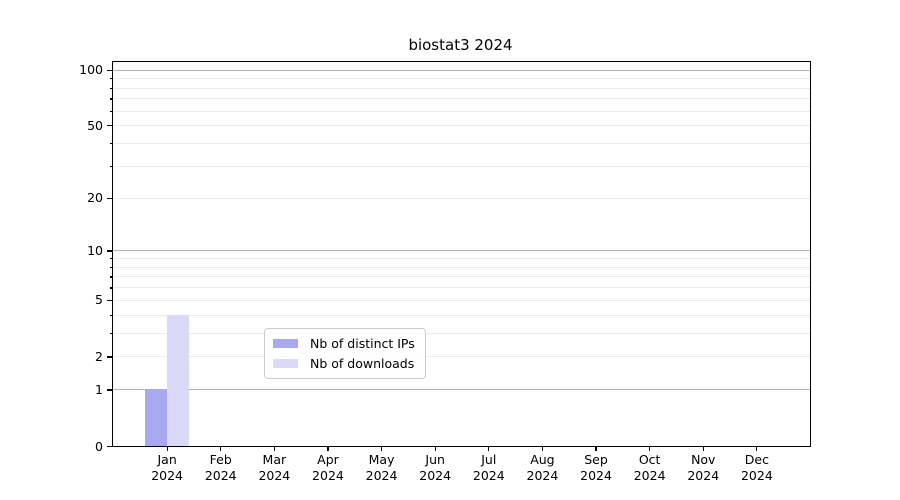 The image size is (900, 500). Describe the element at coordinates (95, 125) in the screenshot. I see `y-tick-label: 50` at that location.